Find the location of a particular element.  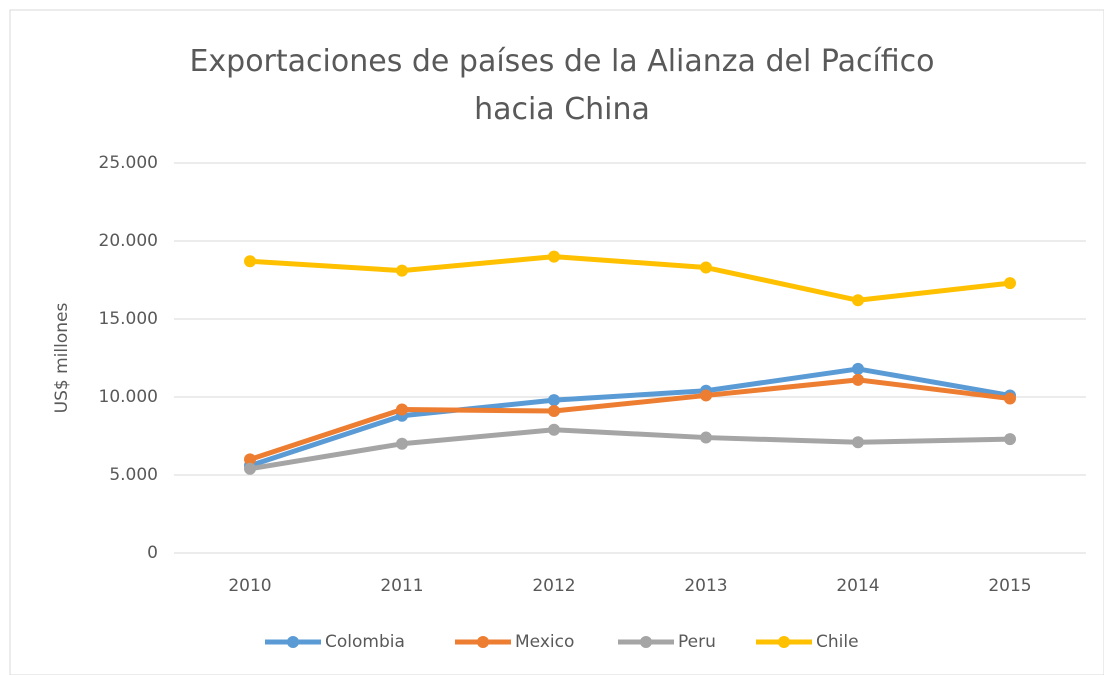

x-tick-label: 2013 is located at coordinates (705, 586).